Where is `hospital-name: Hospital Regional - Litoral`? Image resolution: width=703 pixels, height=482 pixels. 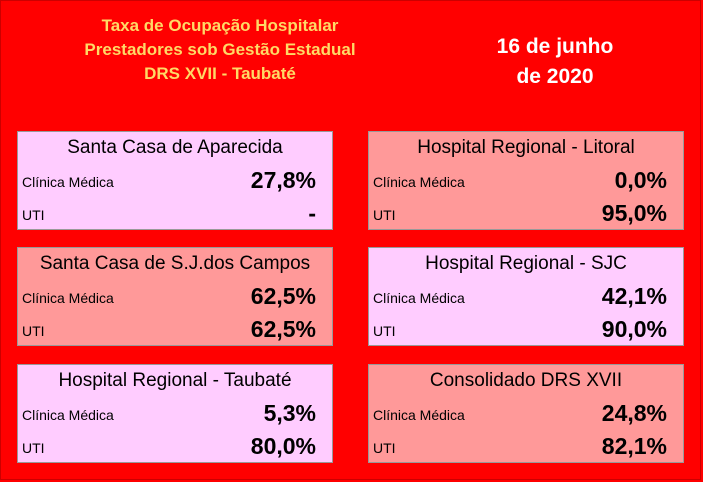 hospital-name: Hospital Regional - Litoral is located at coordinates (526, 147).